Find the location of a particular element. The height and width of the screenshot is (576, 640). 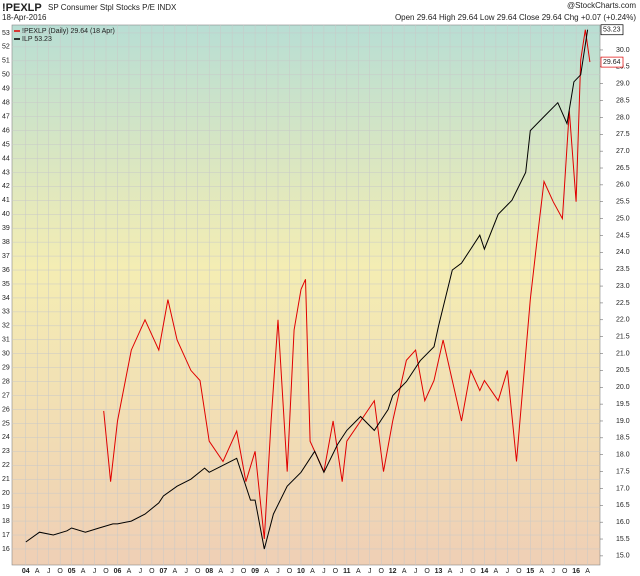

y2-tick-label: 29.0 is located at coordinates (623, 84).